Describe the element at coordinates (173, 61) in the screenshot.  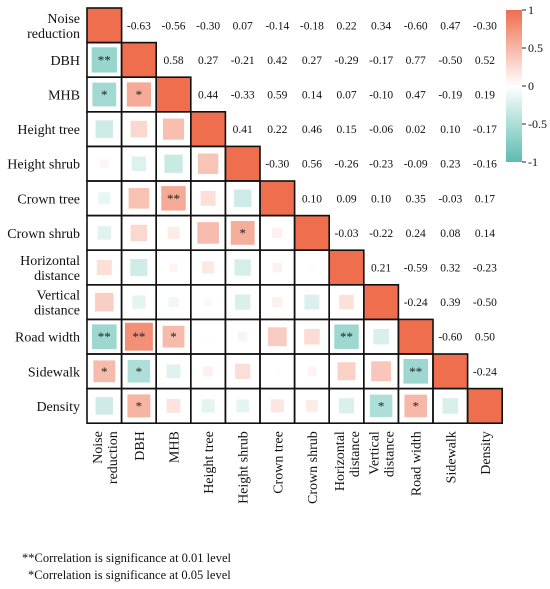
I see `value-1-2: 0.58` at that location.